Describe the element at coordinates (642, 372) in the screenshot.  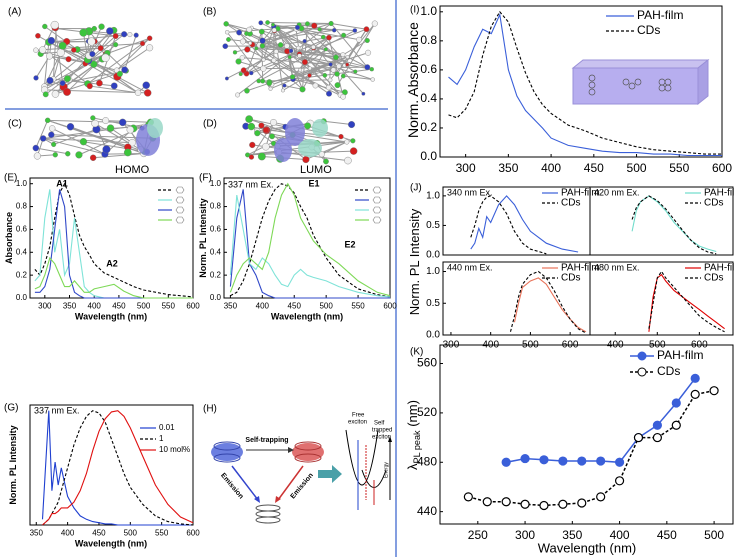
I see `legend-marker` at that location.